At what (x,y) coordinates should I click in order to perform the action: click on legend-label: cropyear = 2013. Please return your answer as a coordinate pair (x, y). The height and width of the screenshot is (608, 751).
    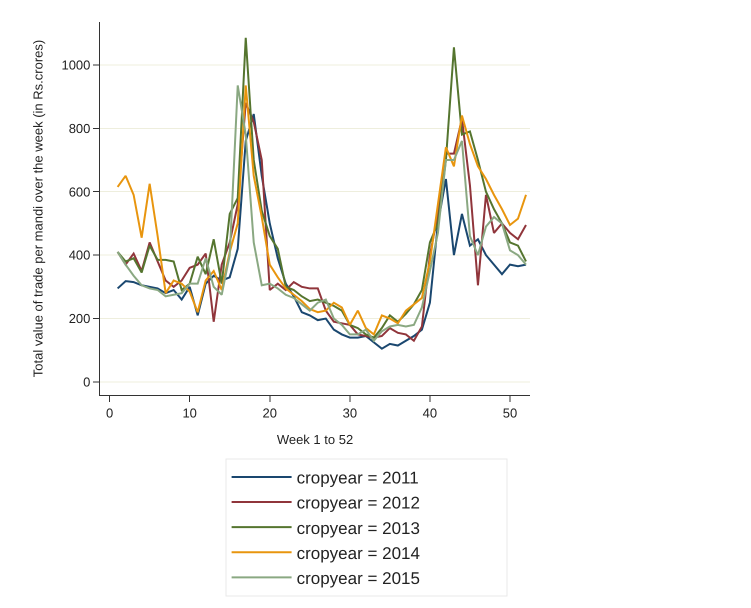
    Looking at the image, I should click on (358, 528).